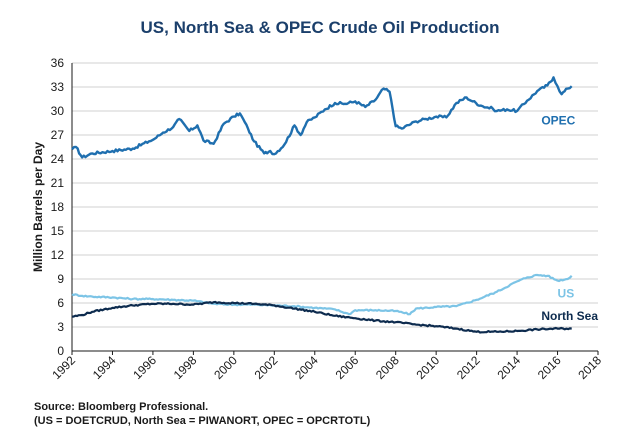  What do you see at coordinates (558, 121) in the screenshot?
I see `series-label-opec: OPEC` at bounding box center [558, 121].